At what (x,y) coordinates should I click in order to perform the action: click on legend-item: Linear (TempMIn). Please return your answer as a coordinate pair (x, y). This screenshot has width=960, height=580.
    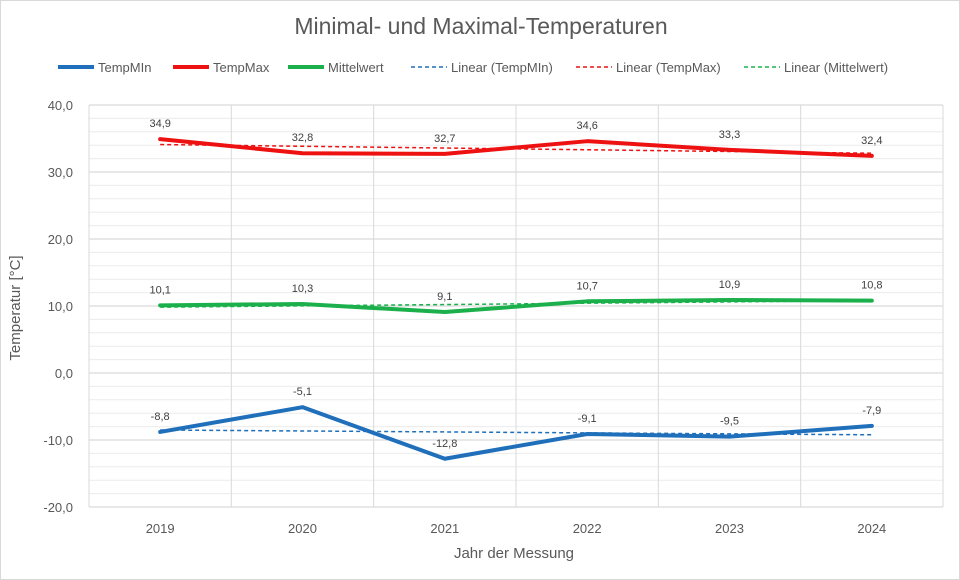
    Looking at the image, I should click on (482, 67).